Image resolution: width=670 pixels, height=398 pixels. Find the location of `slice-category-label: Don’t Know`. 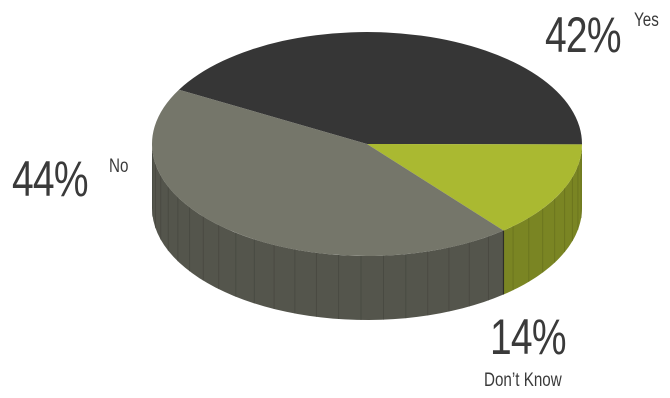

slice-category-label: Don’t Know is located at coordinates (523, 380).